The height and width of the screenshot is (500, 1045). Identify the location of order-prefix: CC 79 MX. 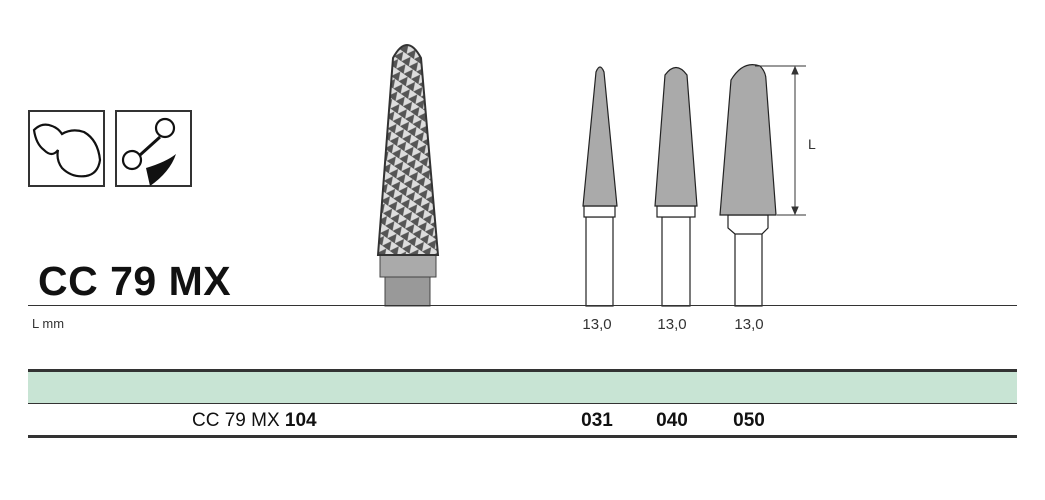
(236, 420).